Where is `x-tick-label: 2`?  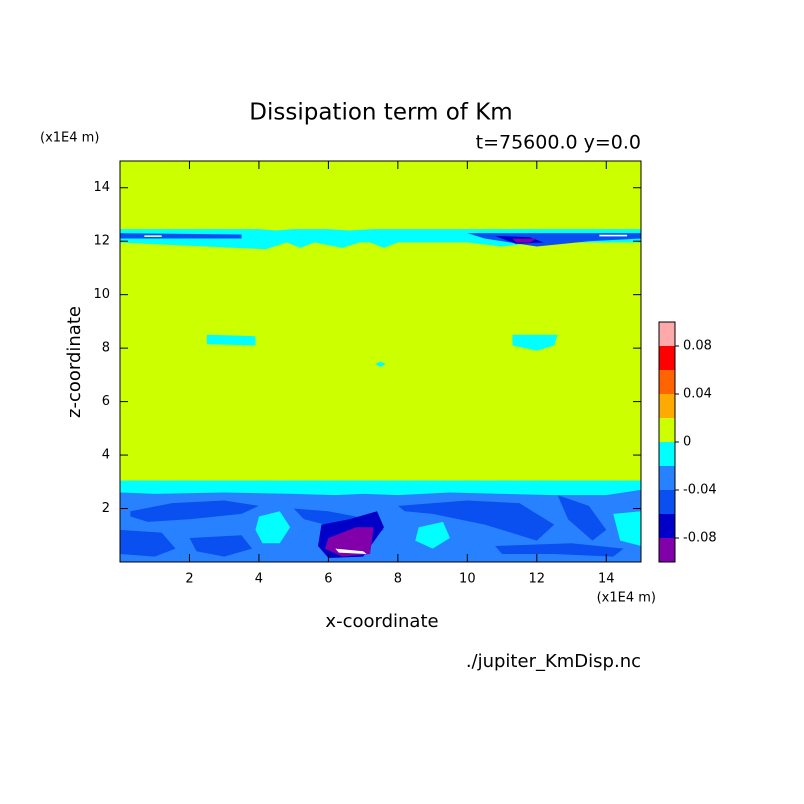
x-tick-label: 2 is located at coordinates (189, 579).